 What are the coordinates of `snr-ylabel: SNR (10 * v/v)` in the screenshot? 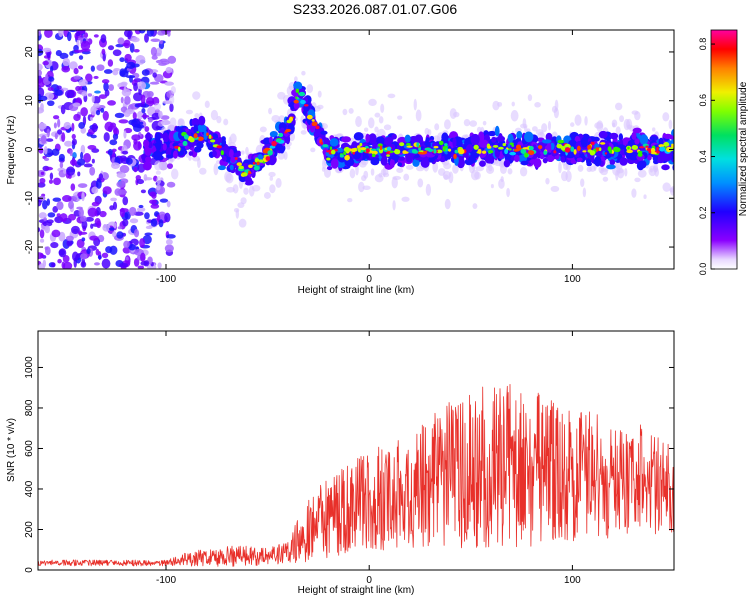 It's located at (11, 450).